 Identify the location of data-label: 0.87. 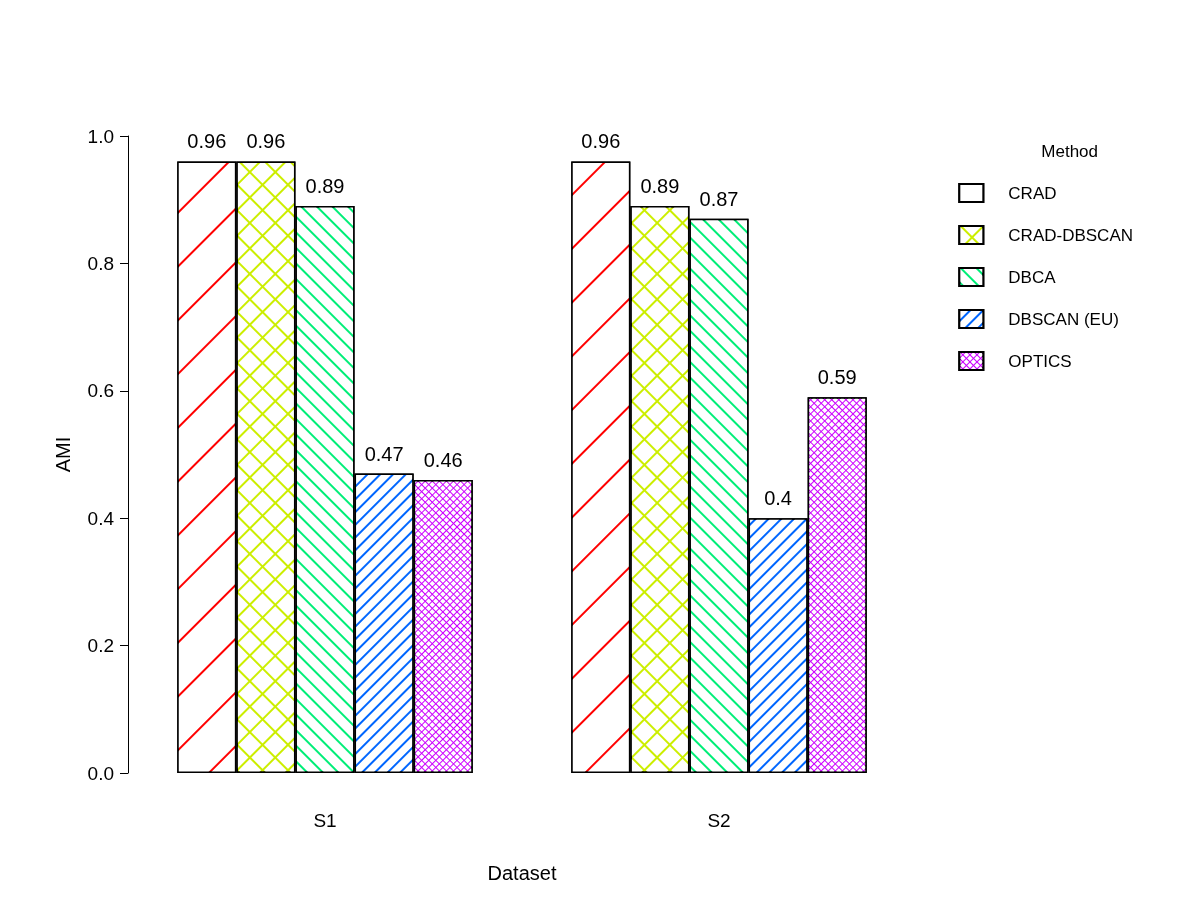
(719, 198).